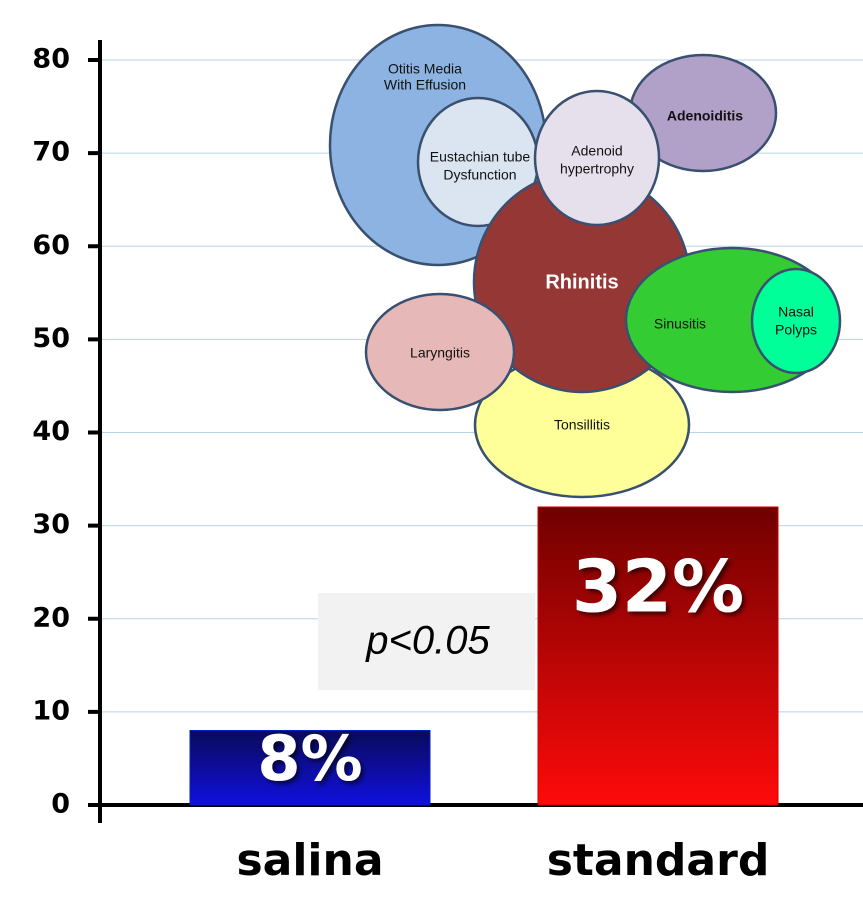 This screenshot has width=863, height=898. Describe the element at coordinates (796, 312) in the screenshot. I see `bubble-label: Nasal` at that location.